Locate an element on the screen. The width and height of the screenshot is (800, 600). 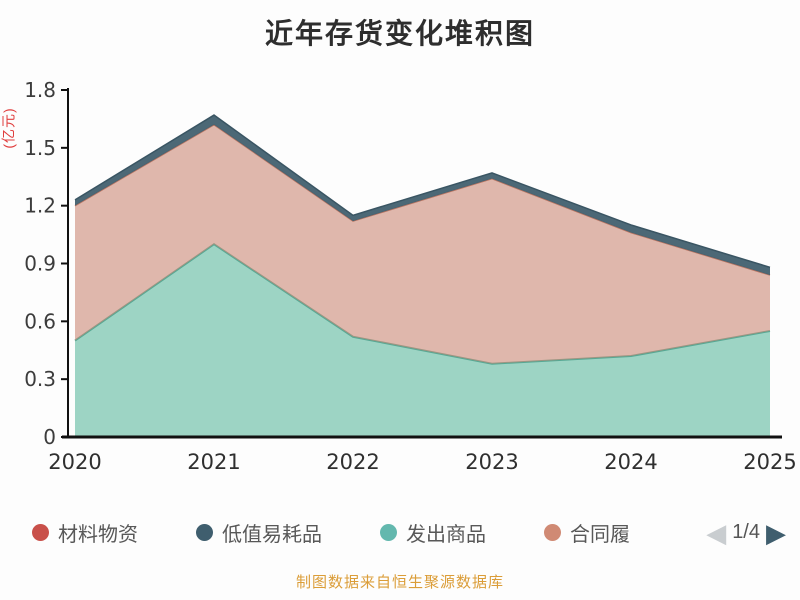
svg-text: 2022 is located at coordinates (352, 462).